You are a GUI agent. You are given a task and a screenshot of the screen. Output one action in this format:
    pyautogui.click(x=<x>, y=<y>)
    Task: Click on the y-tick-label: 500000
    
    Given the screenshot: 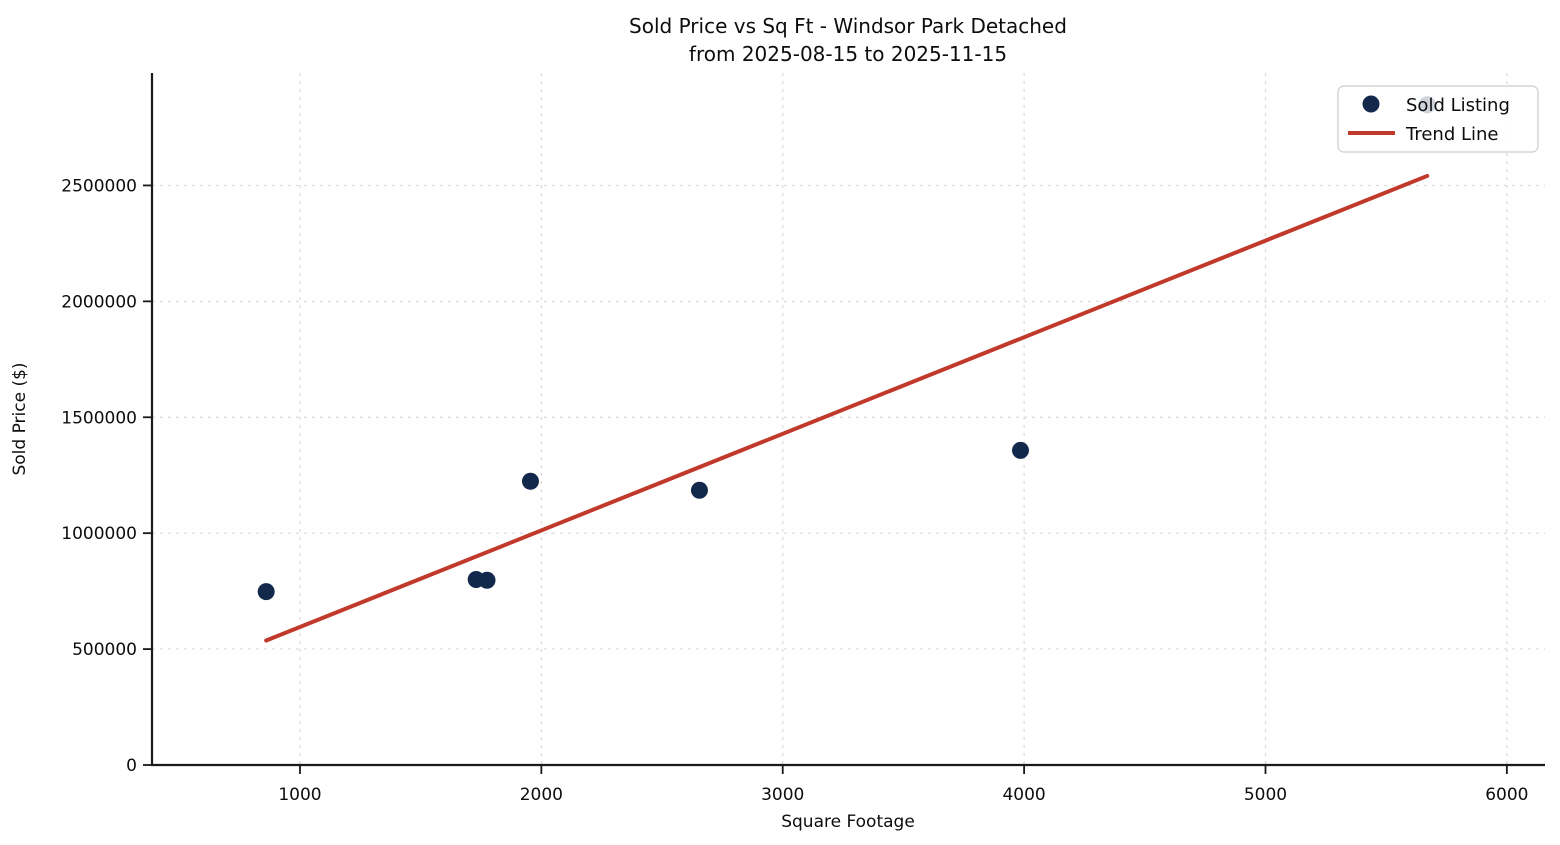 What is the action you would take?
    pyautogui.click(x=104, y=650)
    